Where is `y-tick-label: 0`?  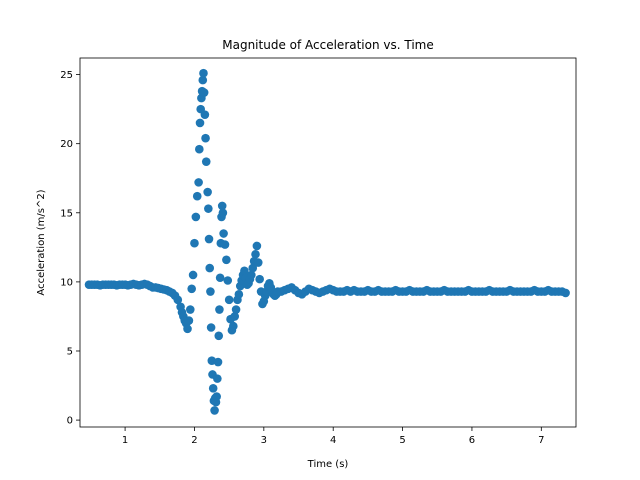
y-tick-label: 0 is located at coordinates (70, 421).